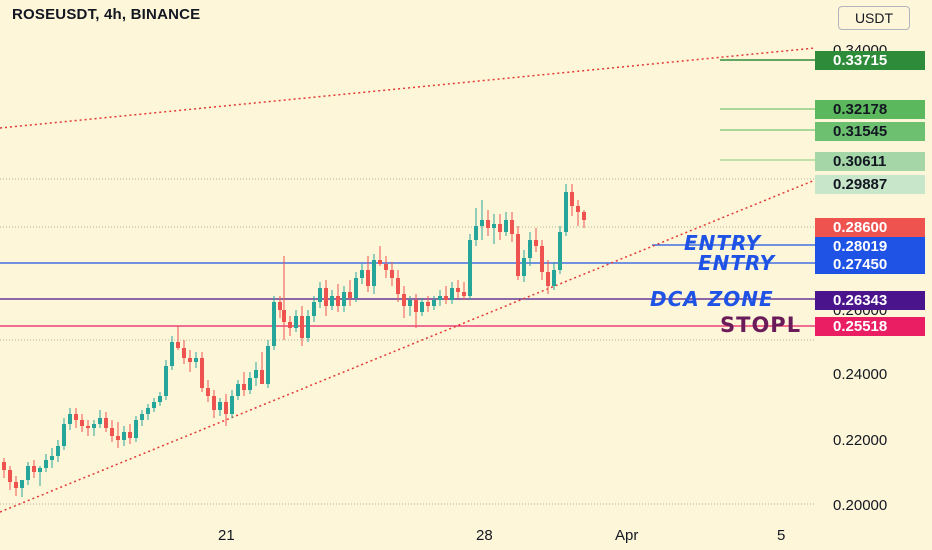 This screenshot has width=932, height=550. What do you see at coordinates (226, 535) in the screenshot?
I see `time-label: 21` at bounding box center [226, 535].